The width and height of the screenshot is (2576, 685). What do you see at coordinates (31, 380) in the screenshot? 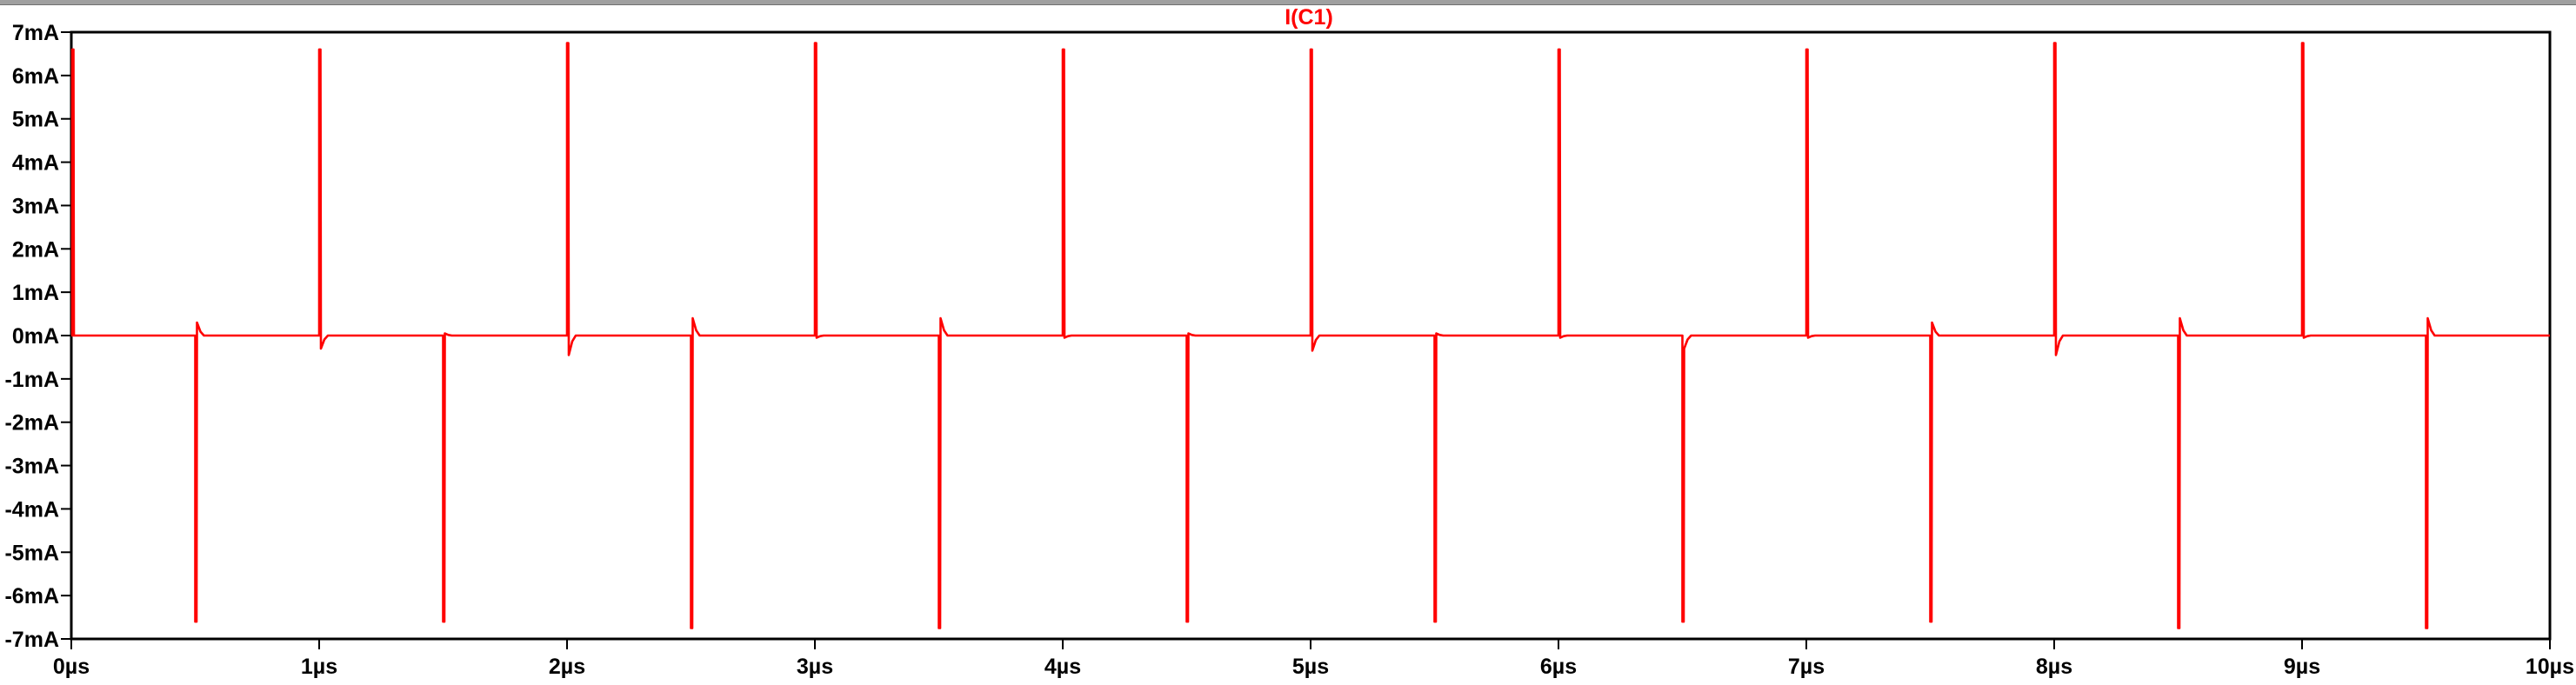
I see `y-tick-label: -1mA` at bounding box center [31, 380].